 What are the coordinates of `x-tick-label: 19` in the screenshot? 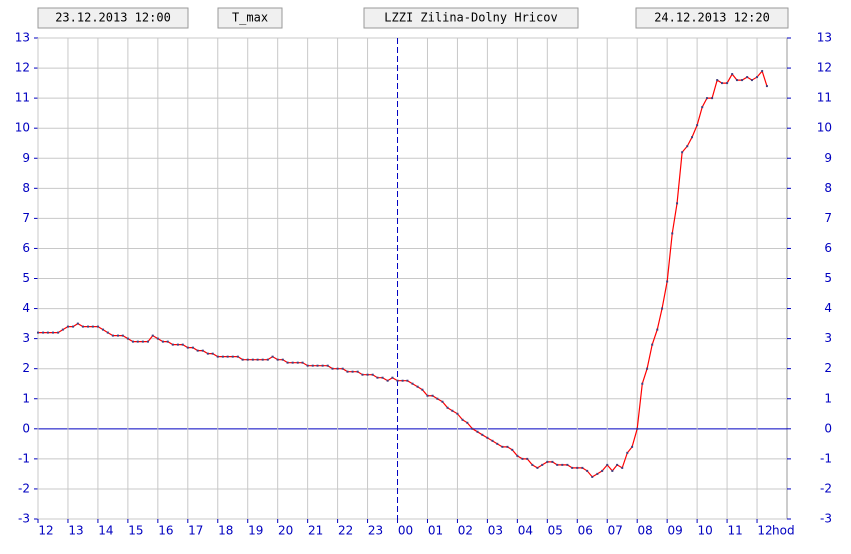 It's located at (255, 531).